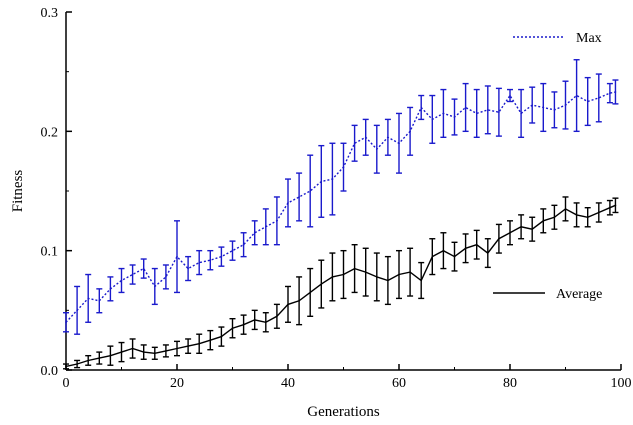 The image size is (633, 425). I want to click on y-axis-title: Fitness, so click(18, 191).